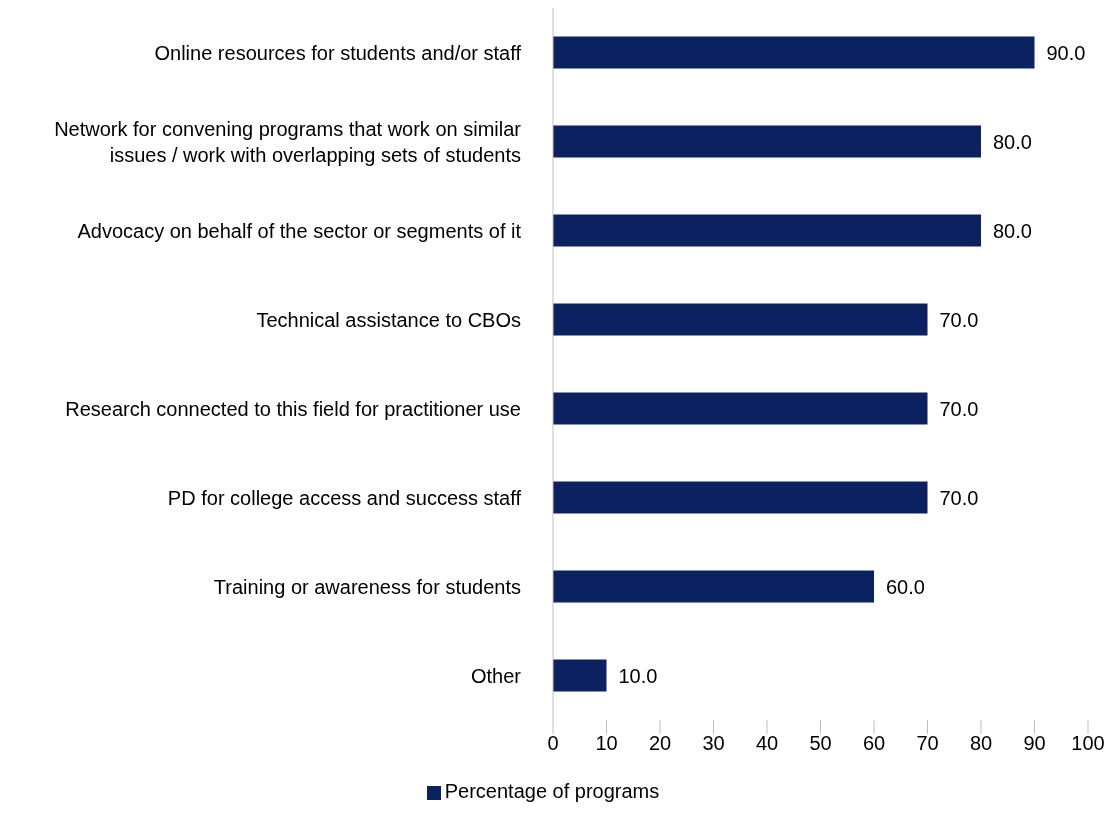  What do you see at coordinates (874, 743) in the screenshot?
I see `x-tick-label: 60` at bounding box center [874, 743].